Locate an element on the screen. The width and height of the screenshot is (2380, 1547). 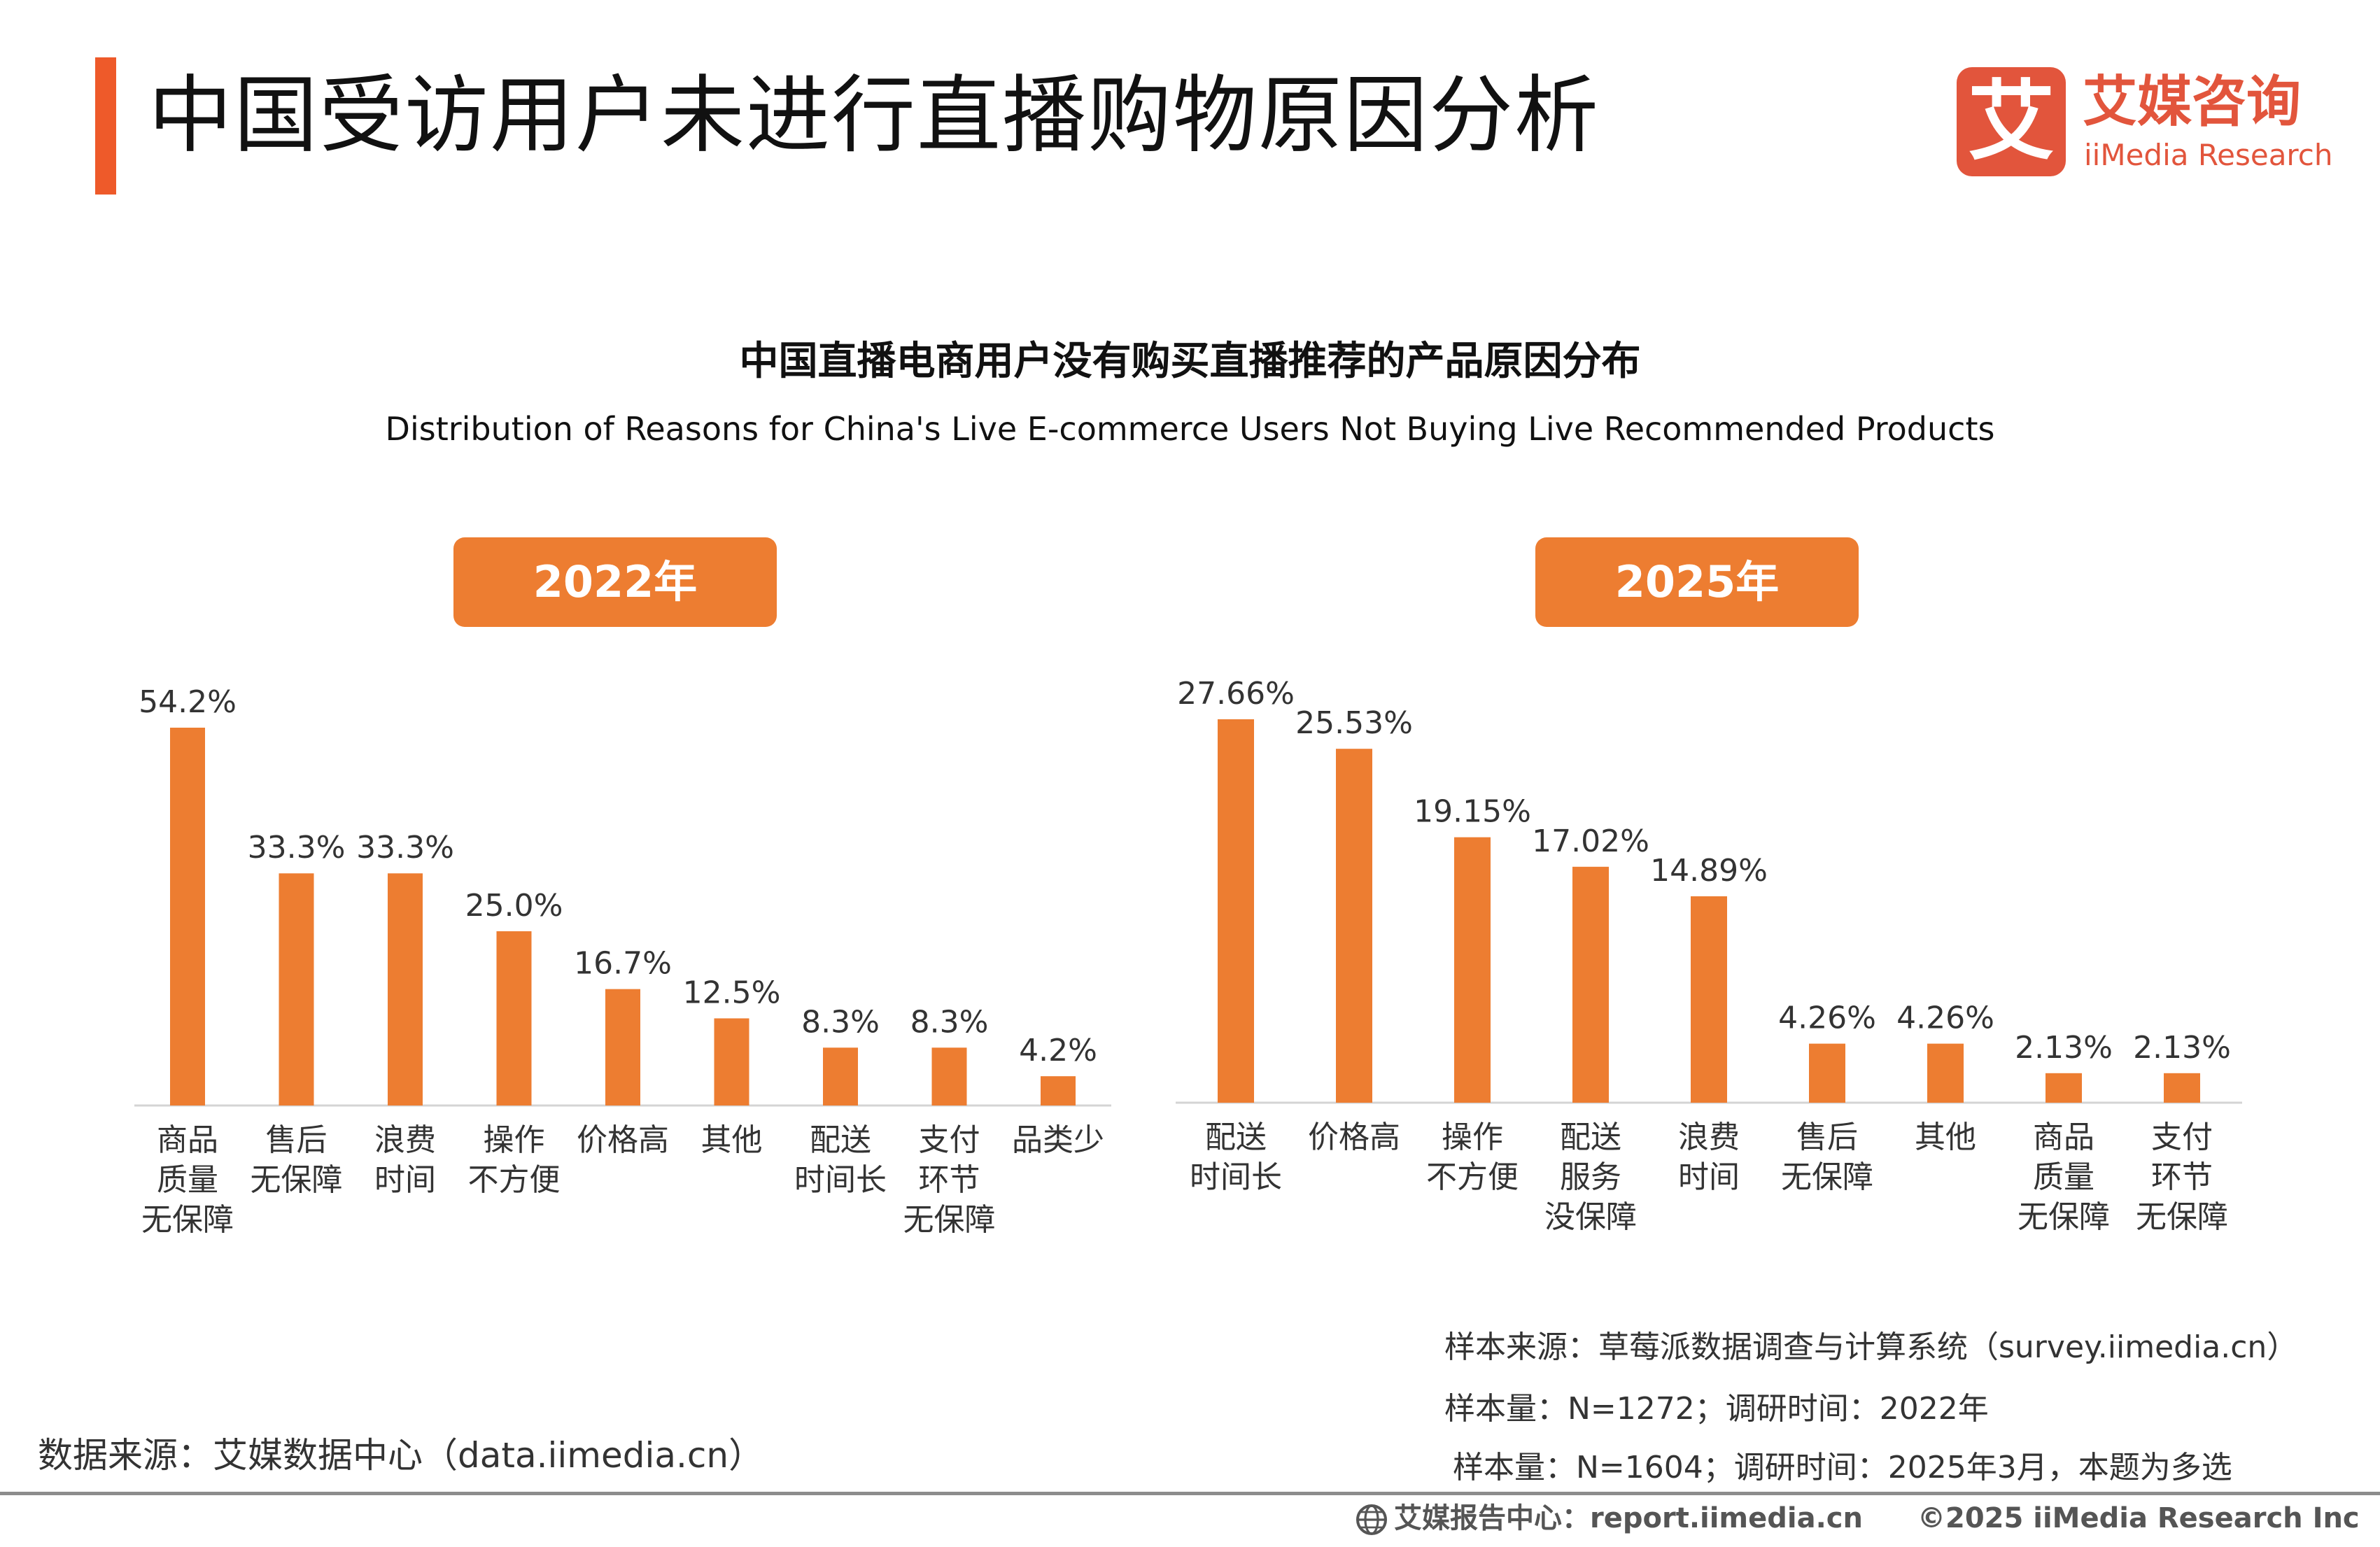
data-source: 数据来源：艾媒数据中心（data.iimedia.cn） is located at coordinates (401, 1456).